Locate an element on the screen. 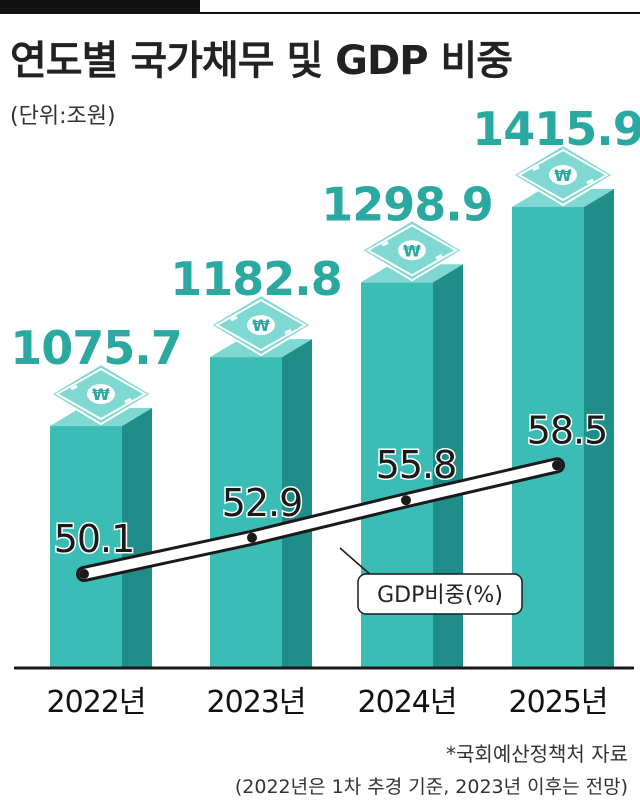  debt-bar-2022 is located at coordinates (86, 547).